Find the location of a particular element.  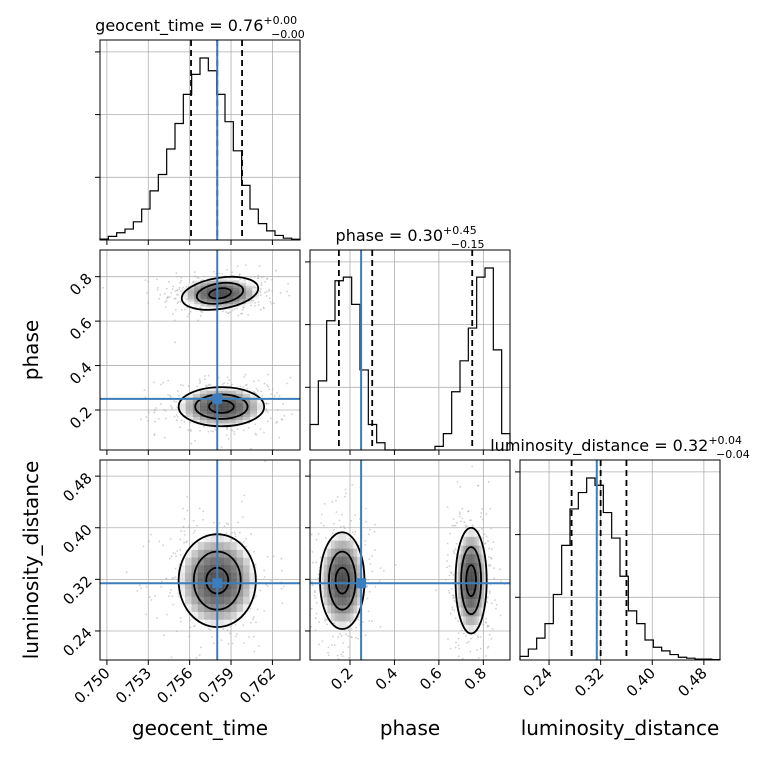

panel-phase-vs-luminosity_distance: 0.2 0.4 0.6 0.8 is located at coordinates (408, 576).